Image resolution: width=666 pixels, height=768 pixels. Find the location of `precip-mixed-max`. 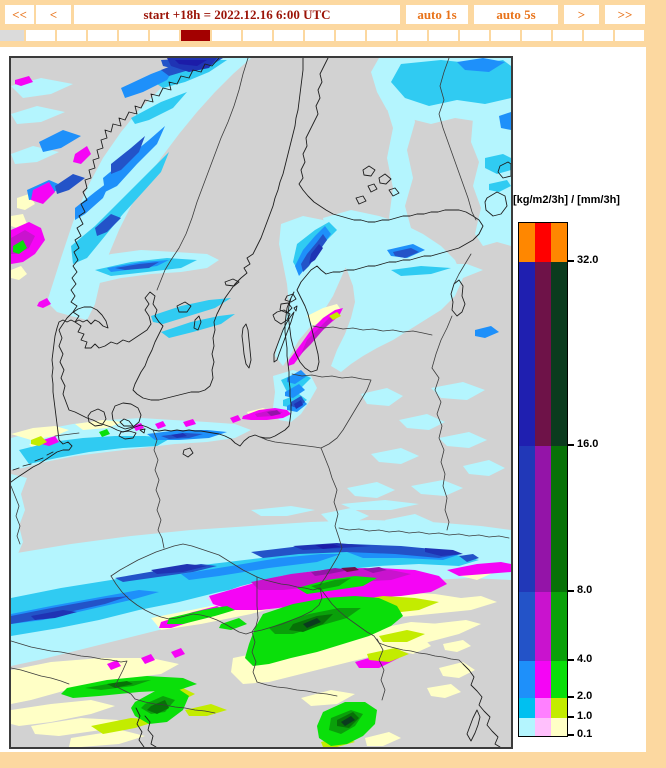

precip-mixed-max is located at coordinates (350, 569).